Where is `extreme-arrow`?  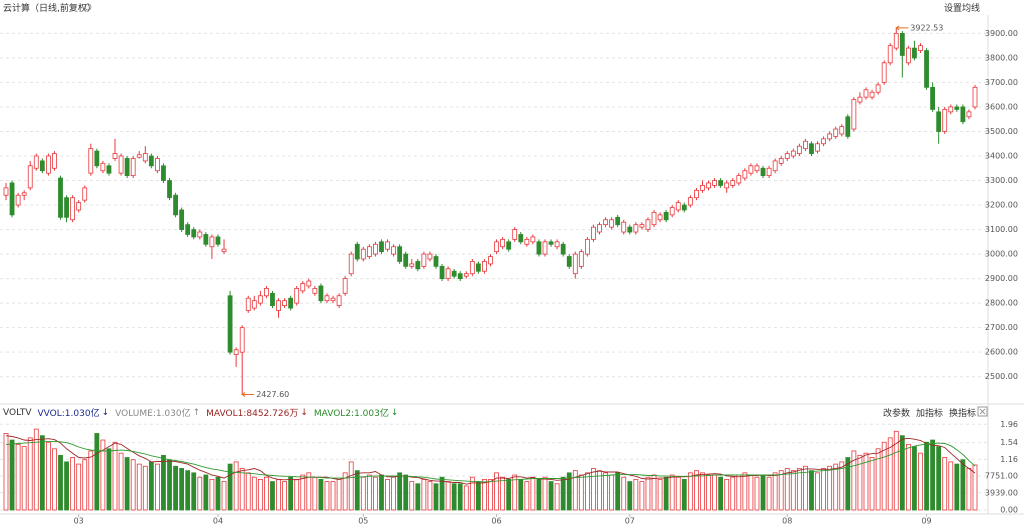 extreme-arrow is located at coordinates (902, 28).